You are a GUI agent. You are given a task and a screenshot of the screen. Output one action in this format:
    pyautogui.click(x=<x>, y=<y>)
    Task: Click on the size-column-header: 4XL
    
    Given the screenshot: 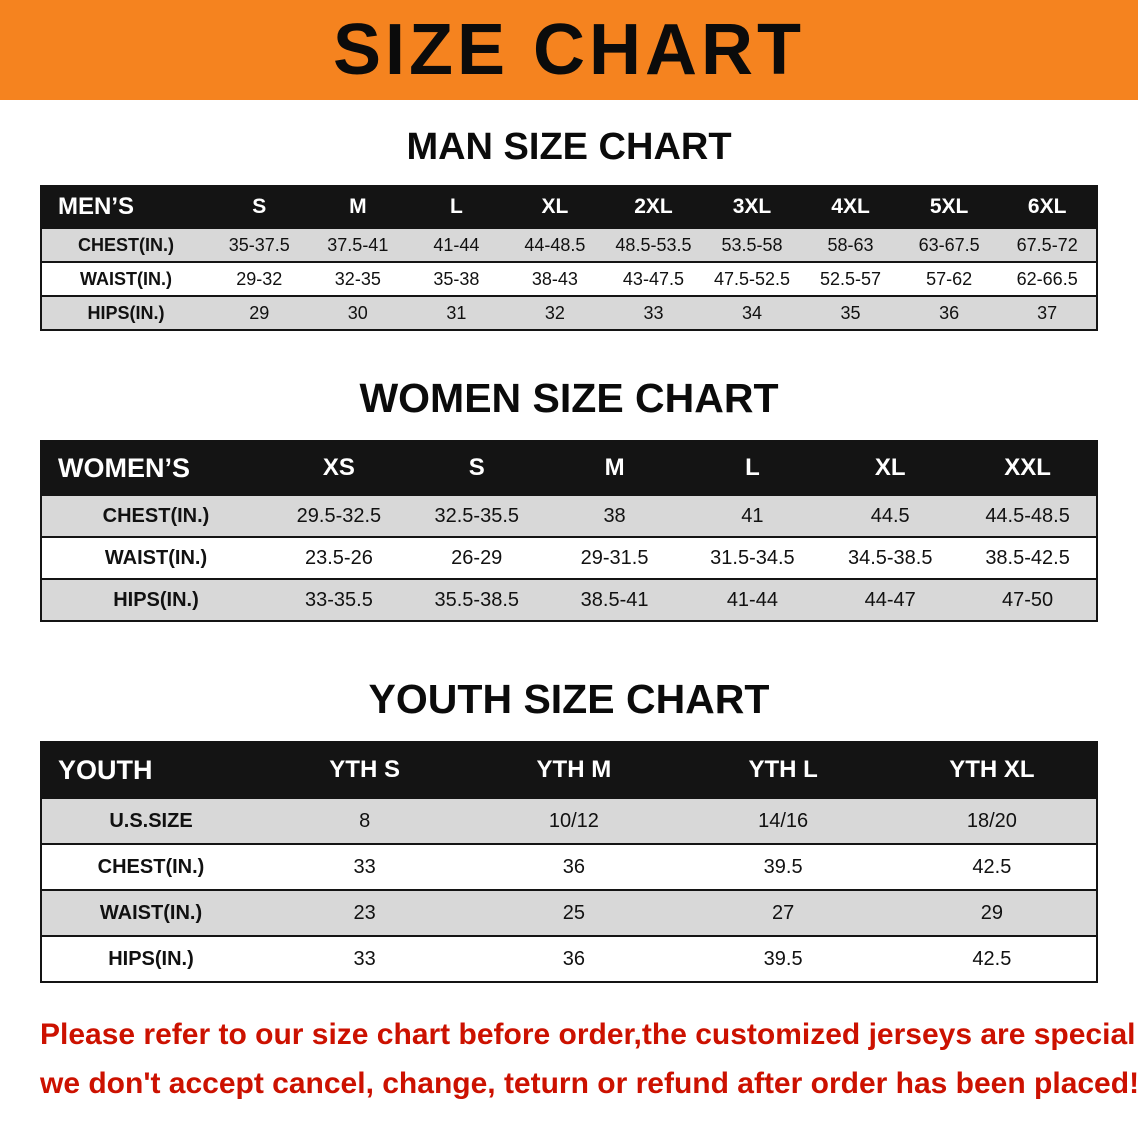 What is the action you would take?
    pyautogui.click(x=850, y=206)
    